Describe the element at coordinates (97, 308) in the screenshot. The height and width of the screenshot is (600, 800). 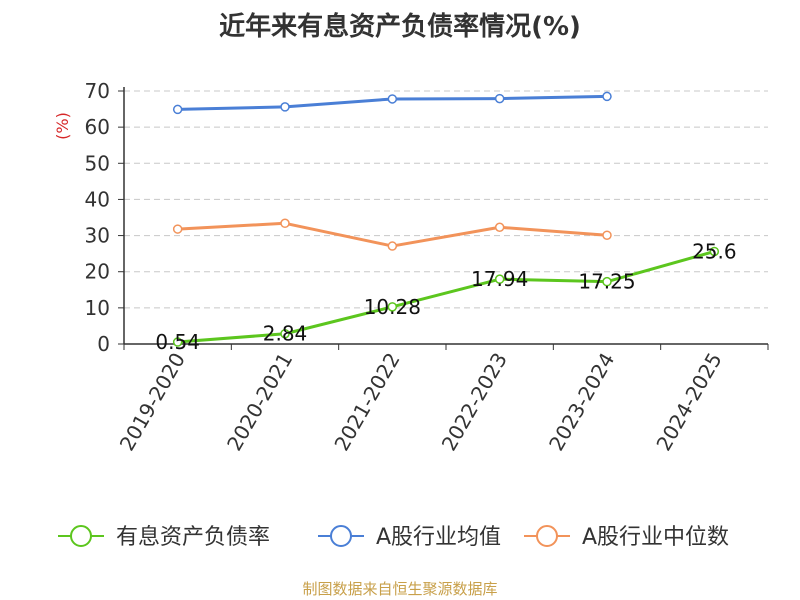
I see `y-tick-label: 10` at that location.